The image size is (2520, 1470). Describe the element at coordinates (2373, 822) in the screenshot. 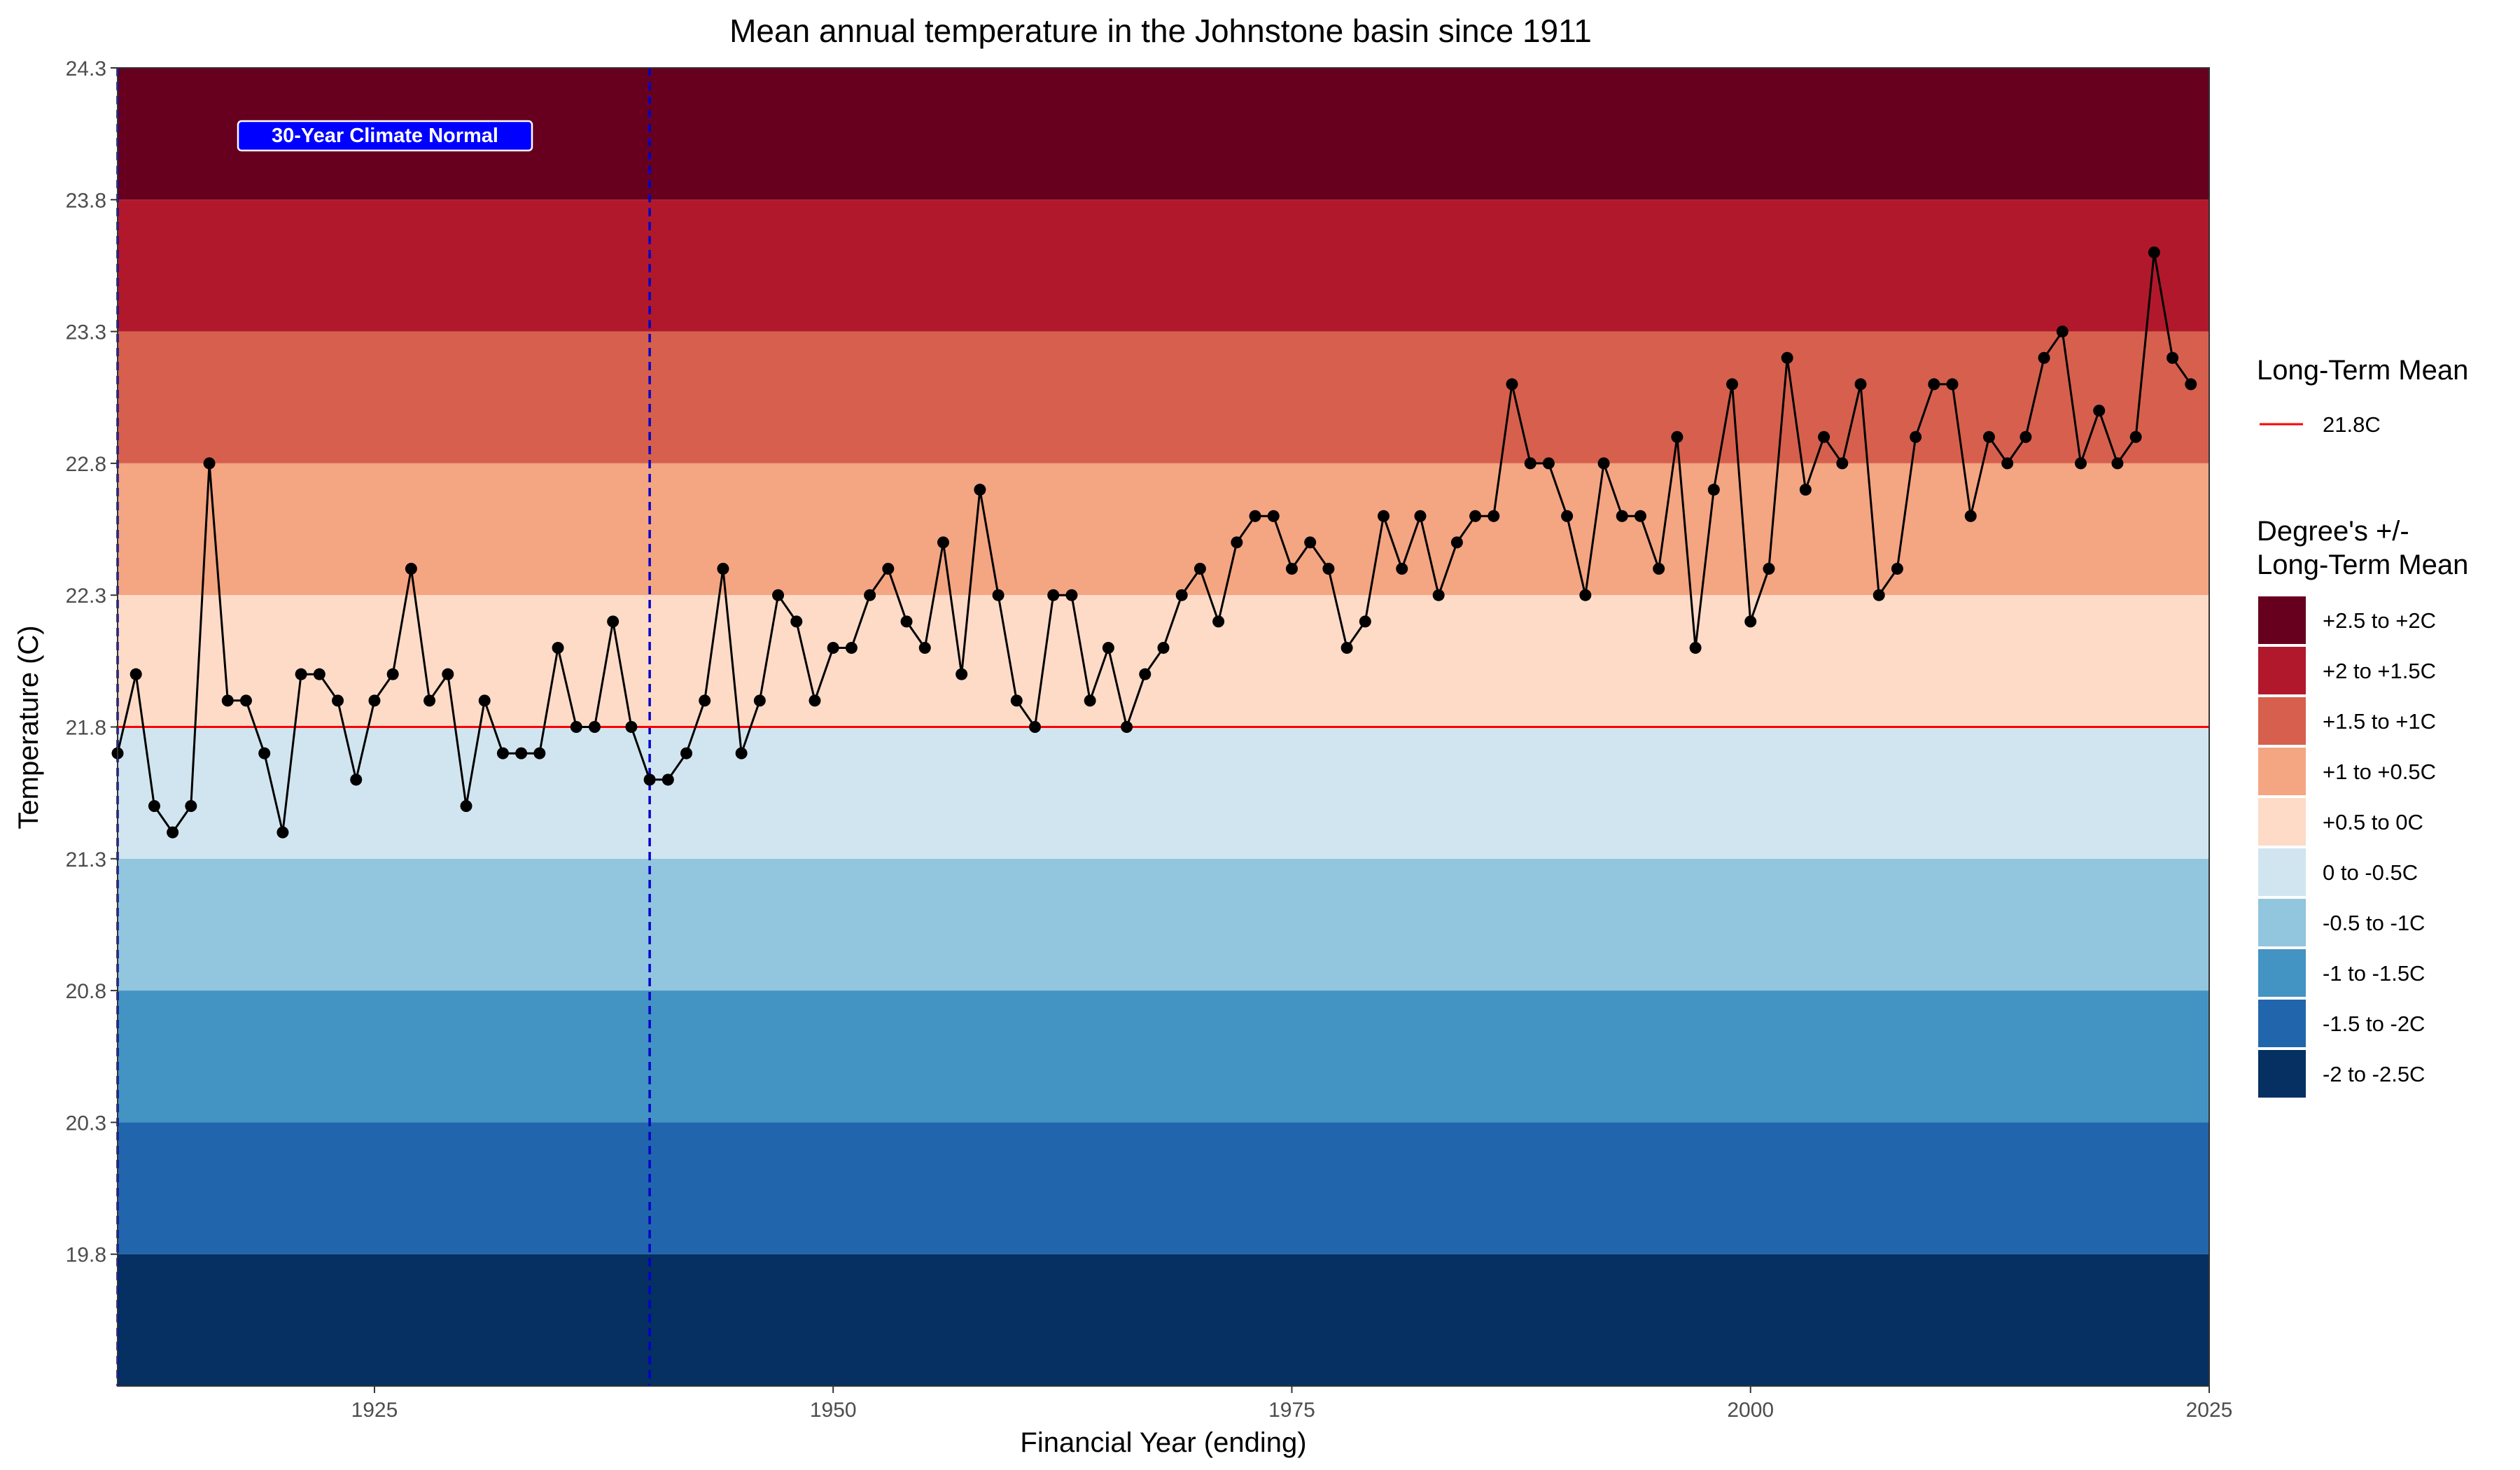

I see `legend-band-label: +0.5 to 0C` at that location.